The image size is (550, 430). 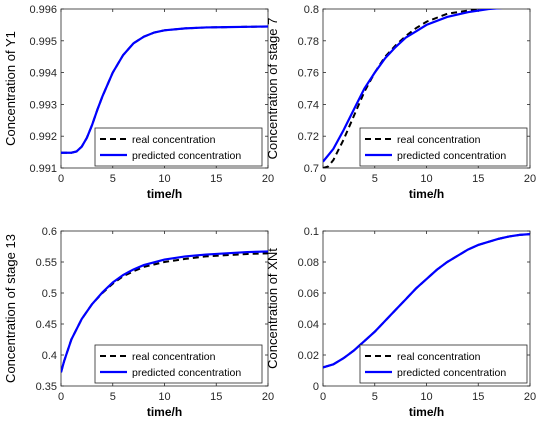 What do you see at coordinates (311, 232) in the screenshot?
I see `y-tick-label: 0.1` at bounding box center [311, 232].